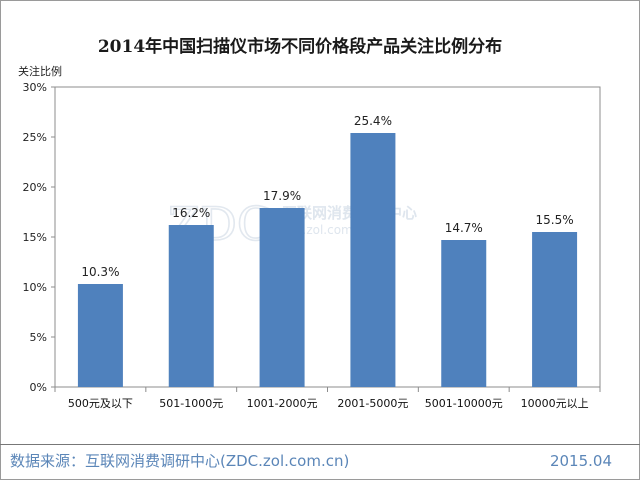  I want to click on footer-divider, so click(320, 444).